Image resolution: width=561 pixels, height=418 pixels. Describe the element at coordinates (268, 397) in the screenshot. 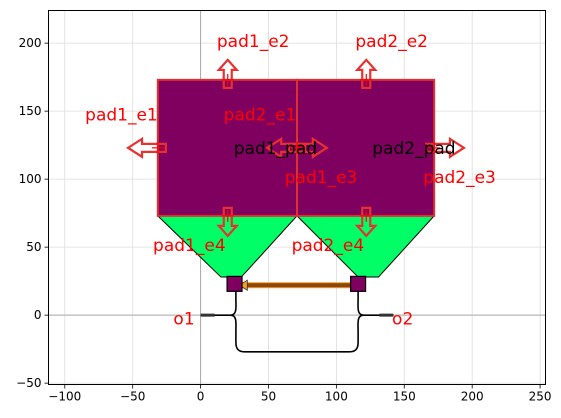

I see `x-tick-label: 50` at that location.